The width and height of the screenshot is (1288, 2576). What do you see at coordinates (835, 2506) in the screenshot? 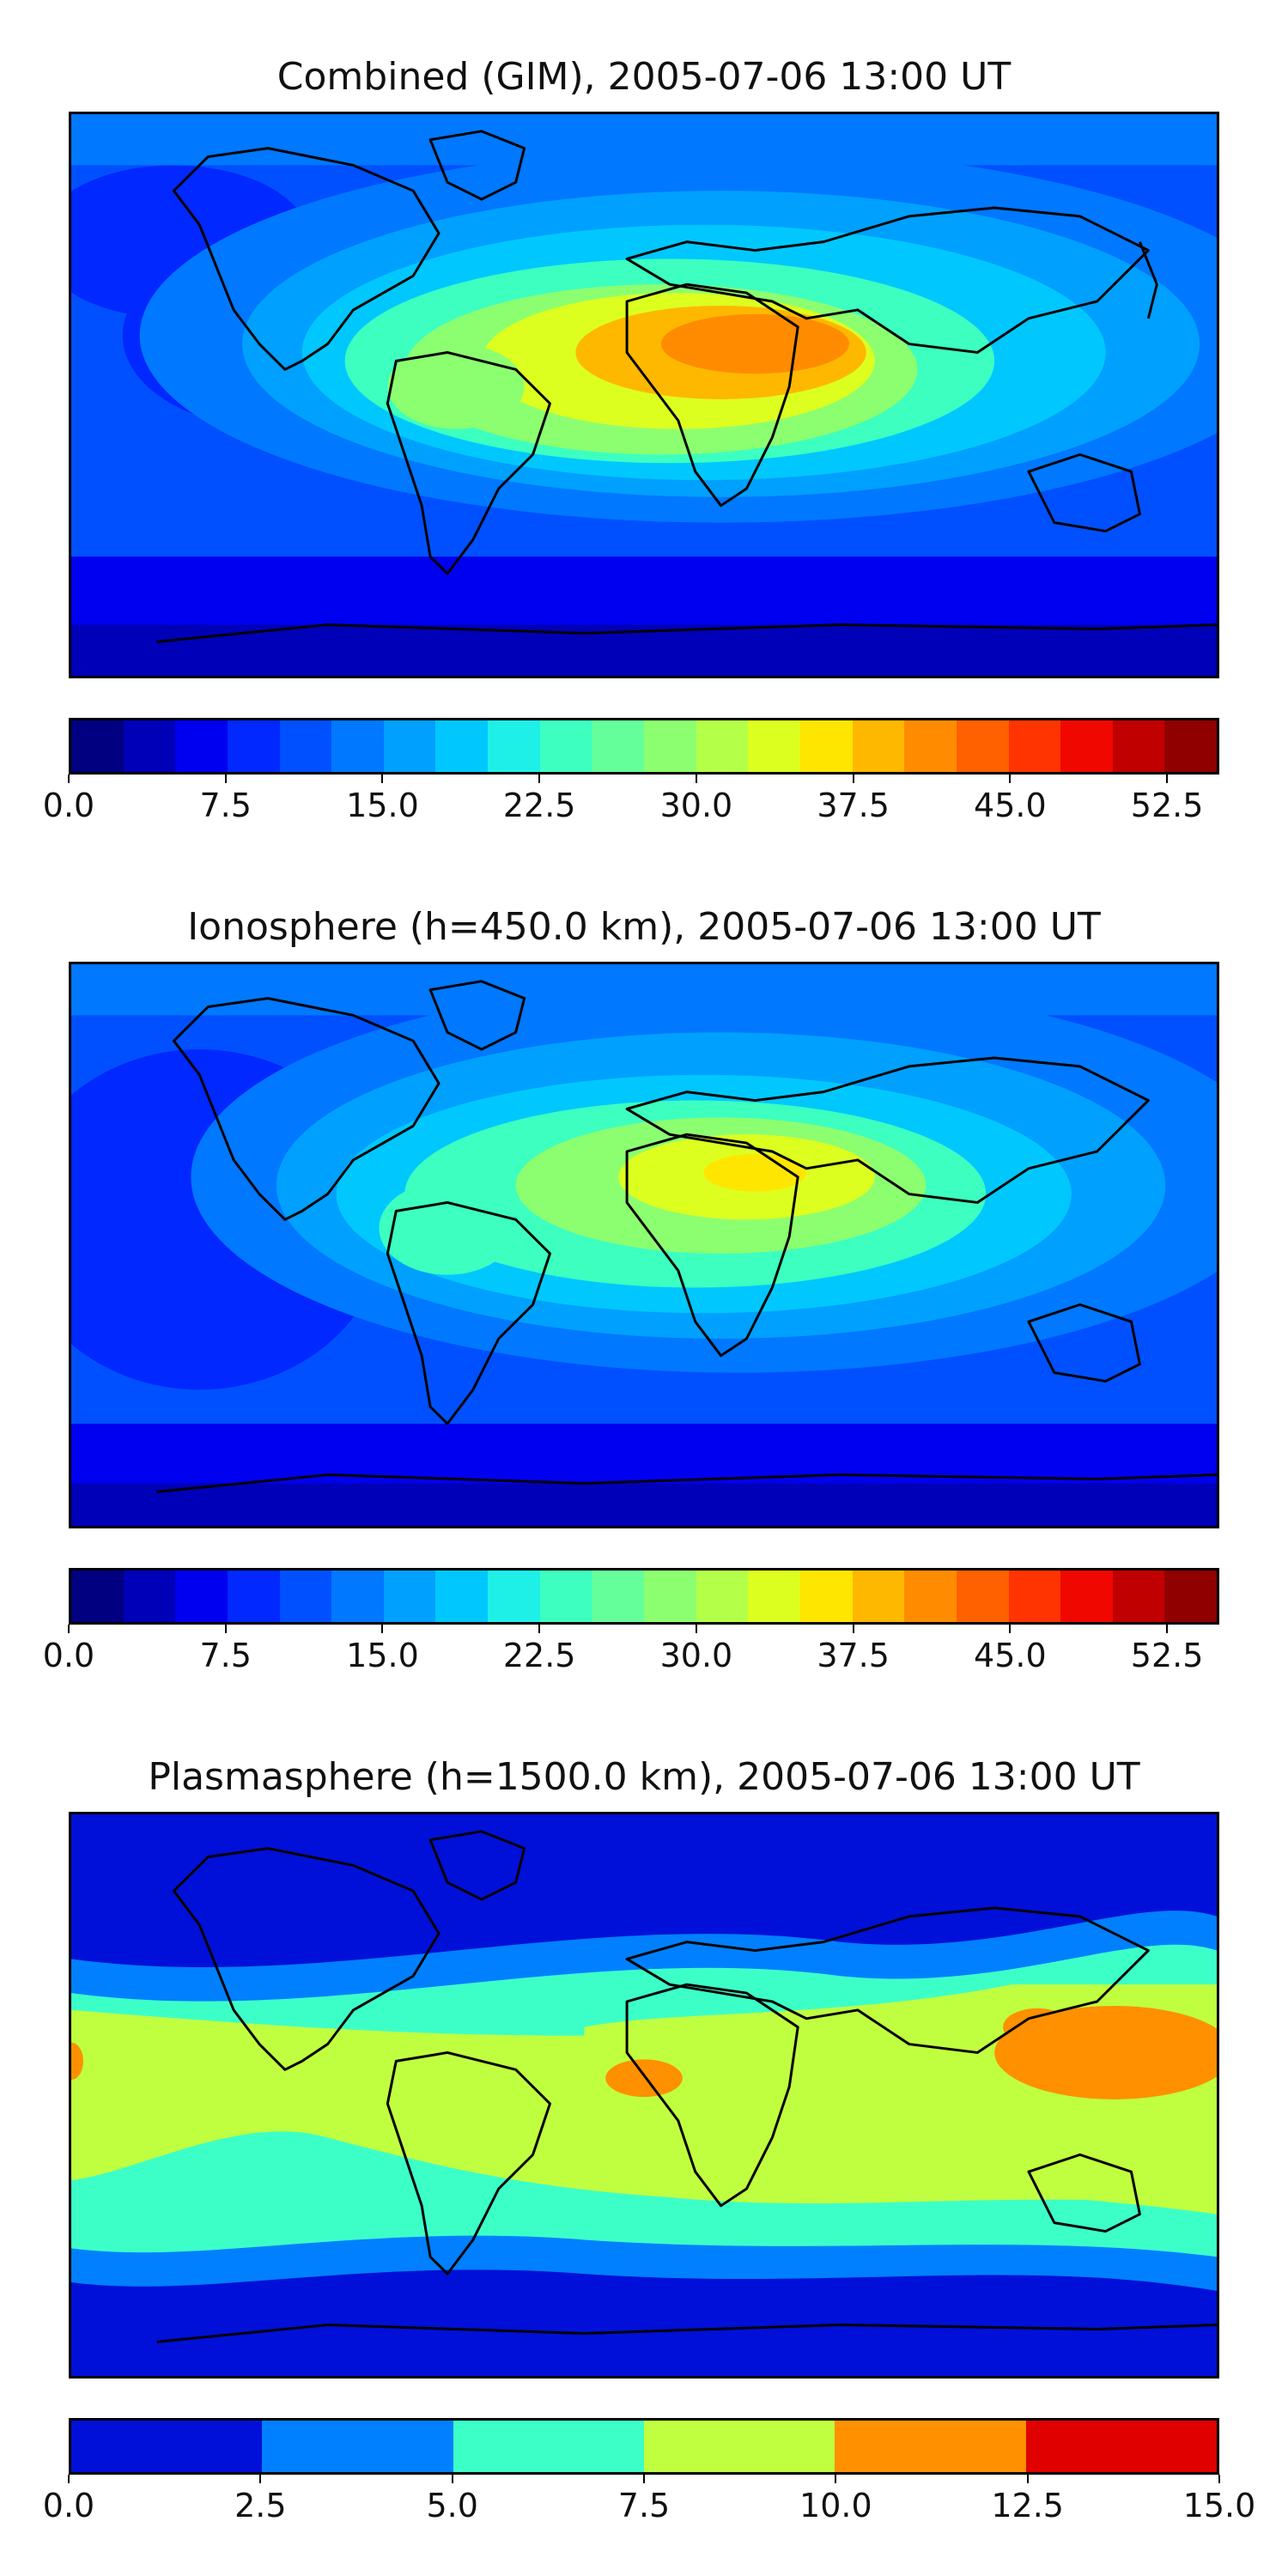
I see `colorbar-tick-label: 10.0` at bounding box center [835, 2506].